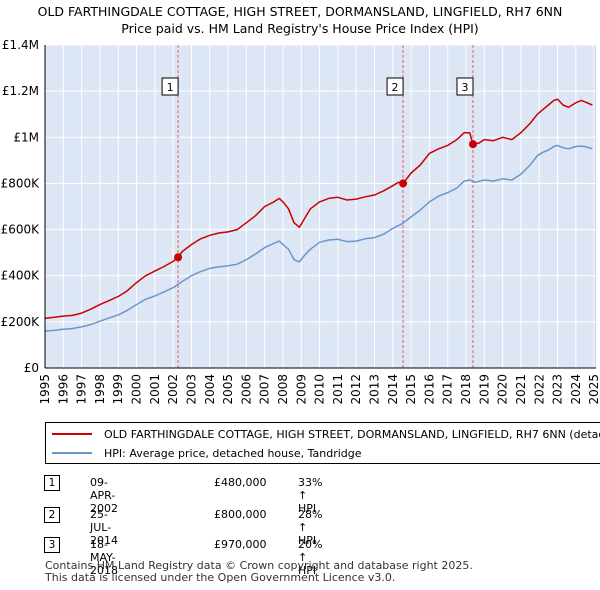  I want to click on x-tick-label: 1997, so click(82, 389).